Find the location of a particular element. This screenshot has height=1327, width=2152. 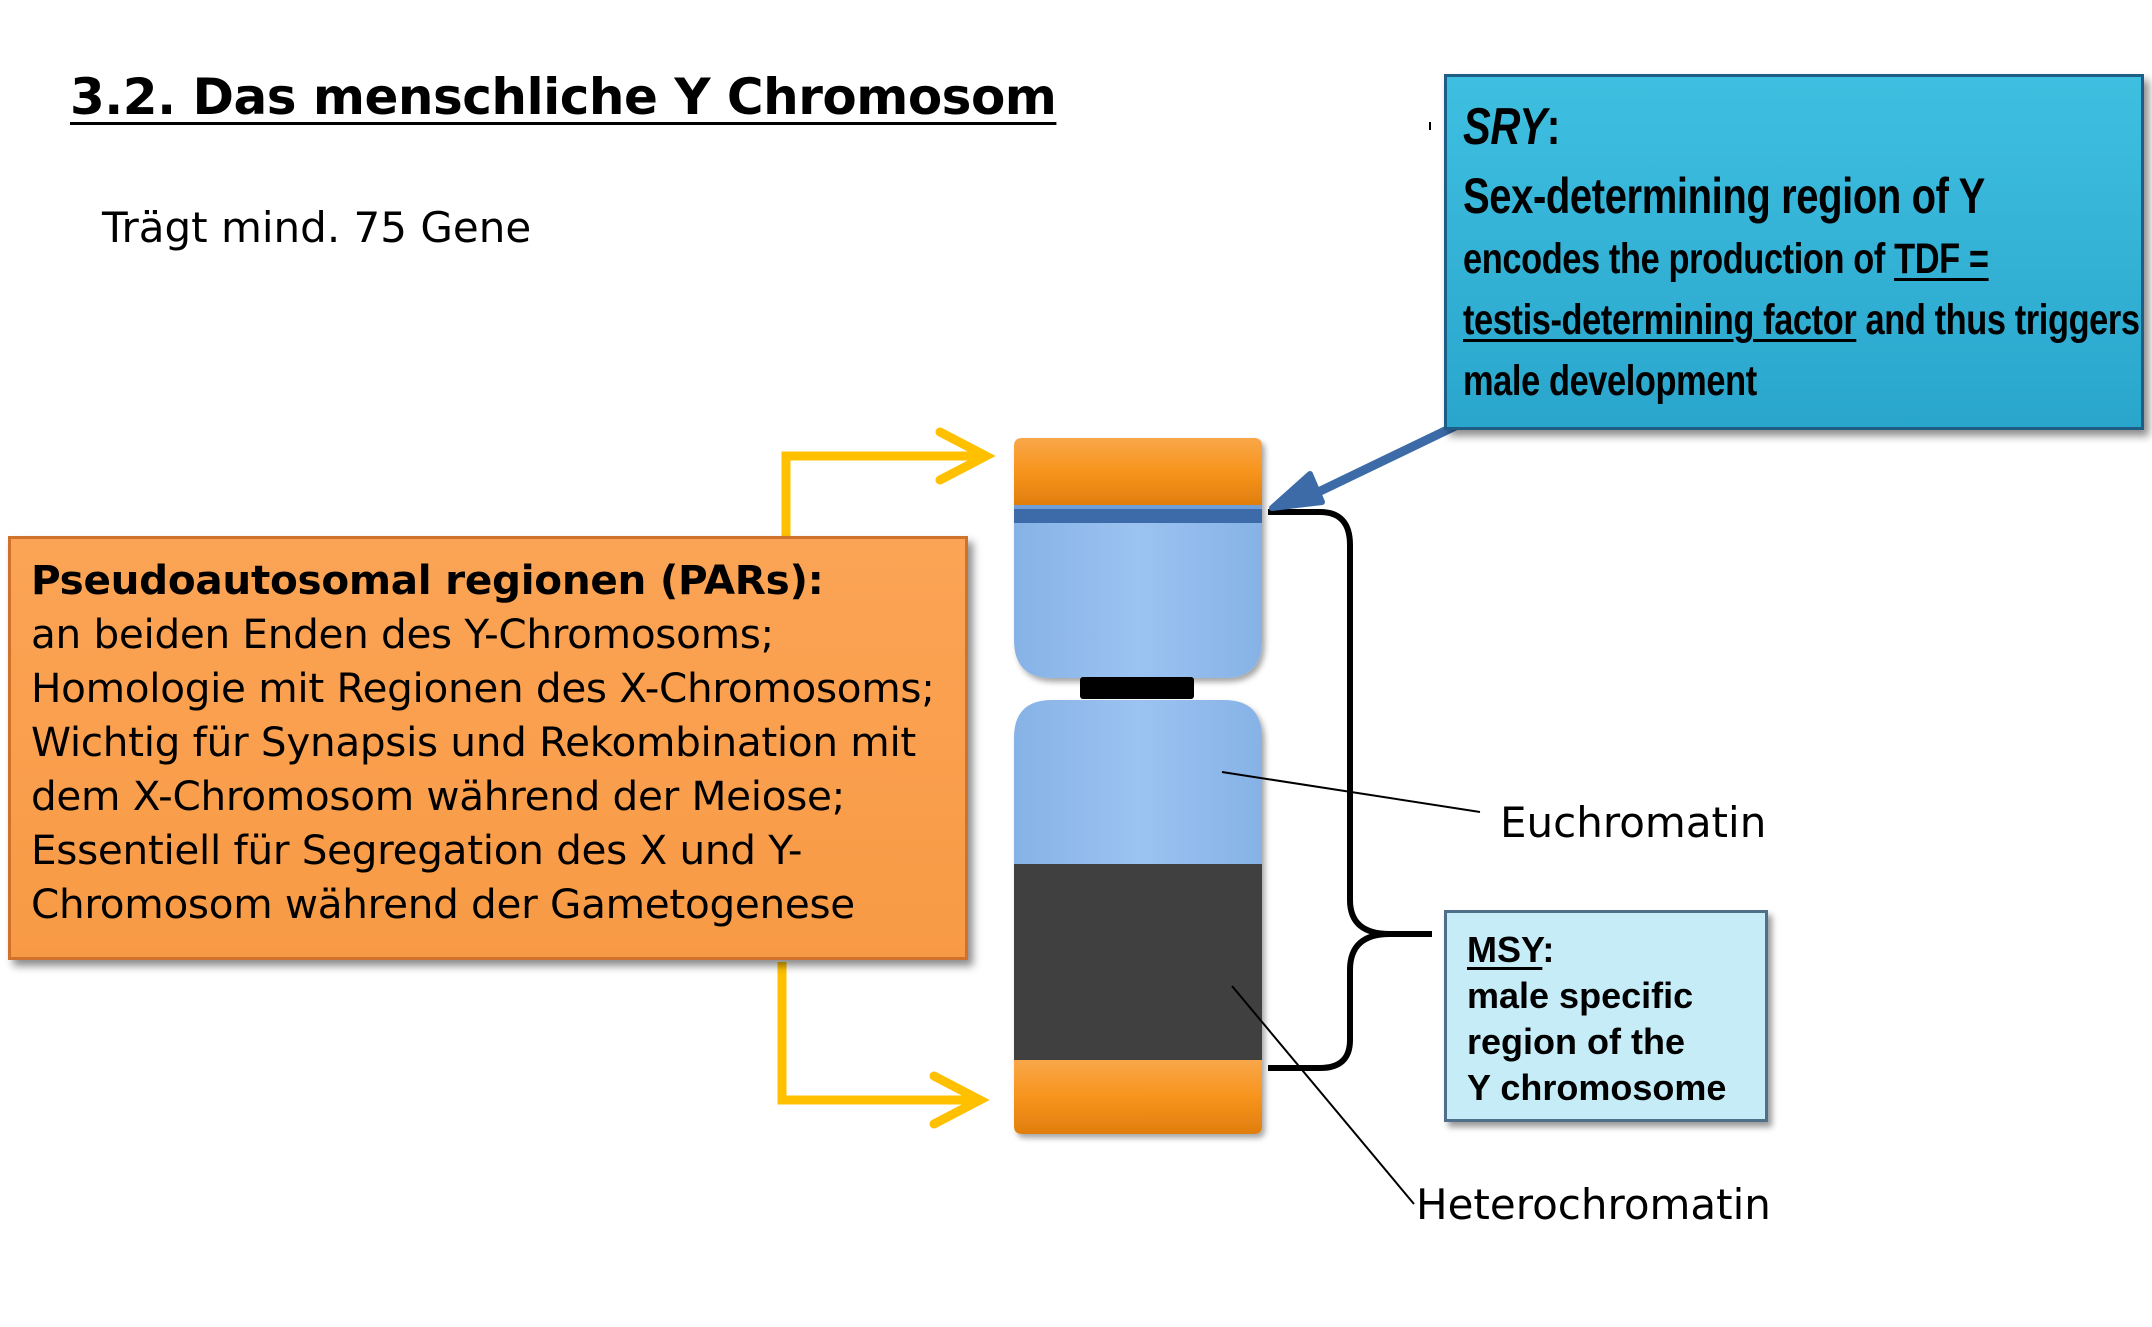

msy-line: region of the is located at coordinates (1576, 1041).